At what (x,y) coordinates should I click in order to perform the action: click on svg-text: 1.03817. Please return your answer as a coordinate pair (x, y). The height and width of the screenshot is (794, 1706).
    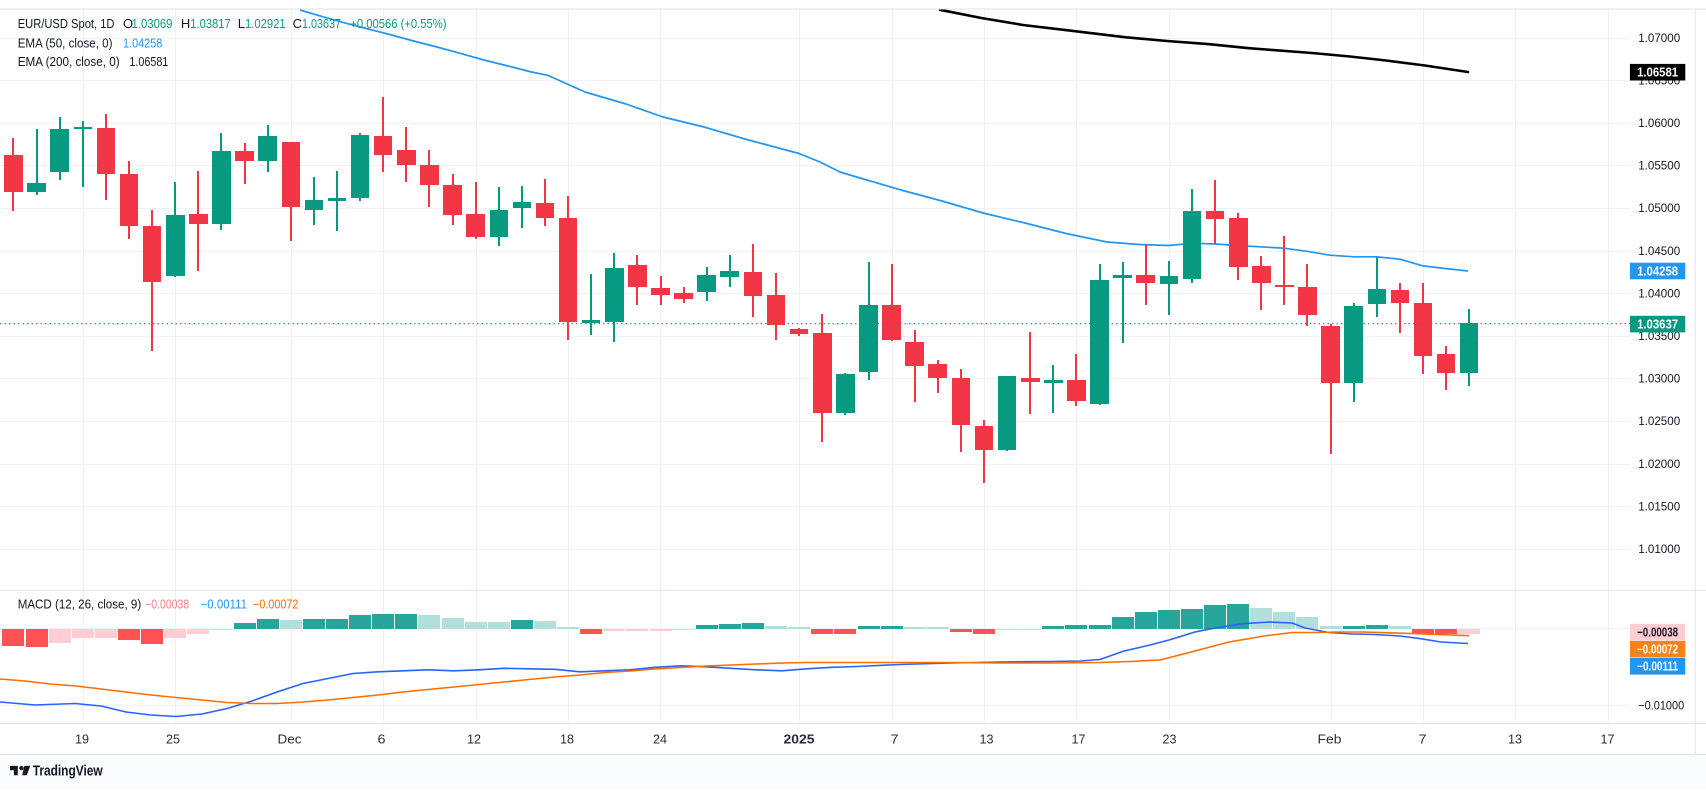
    Looking at the image, I should click on (210, 23).